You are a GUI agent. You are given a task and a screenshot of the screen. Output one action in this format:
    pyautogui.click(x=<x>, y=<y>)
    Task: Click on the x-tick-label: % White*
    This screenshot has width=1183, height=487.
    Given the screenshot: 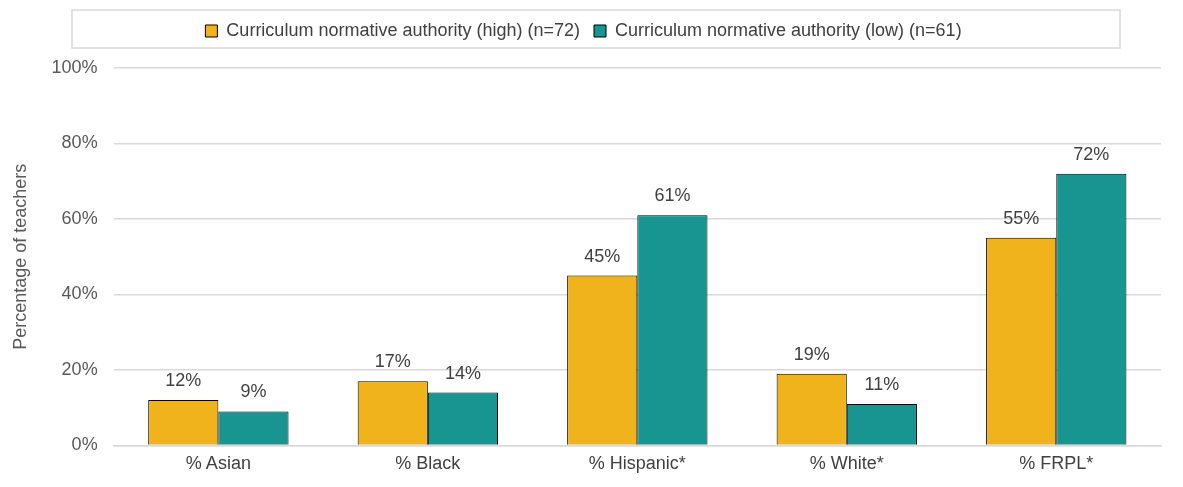 What is the action you would take?
    pyautogui.click(x=846, y=463)
    